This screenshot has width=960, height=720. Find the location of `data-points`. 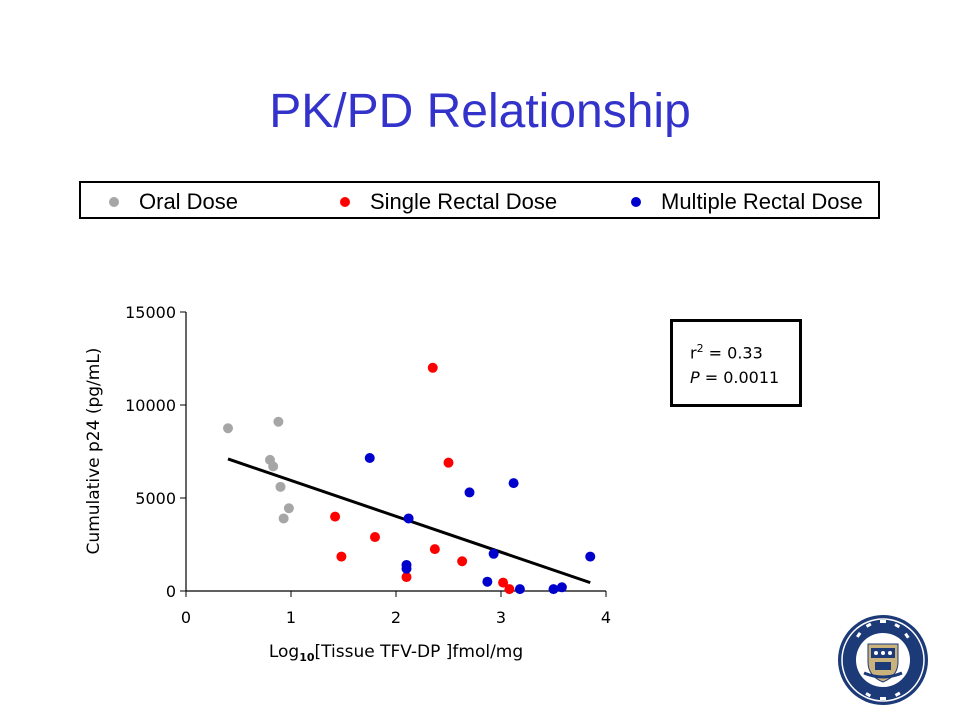

data-points is located at coordinates (409, 478).